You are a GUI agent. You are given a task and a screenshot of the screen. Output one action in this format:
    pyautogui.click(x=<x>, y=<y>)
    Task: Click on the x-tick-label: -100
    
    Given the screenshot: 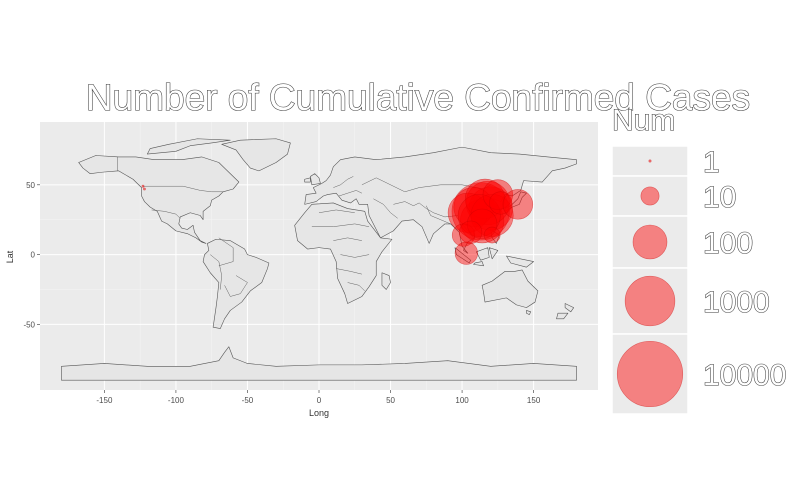 What is the action you would take?
    pyautogui.click(x=176, y=400)
    